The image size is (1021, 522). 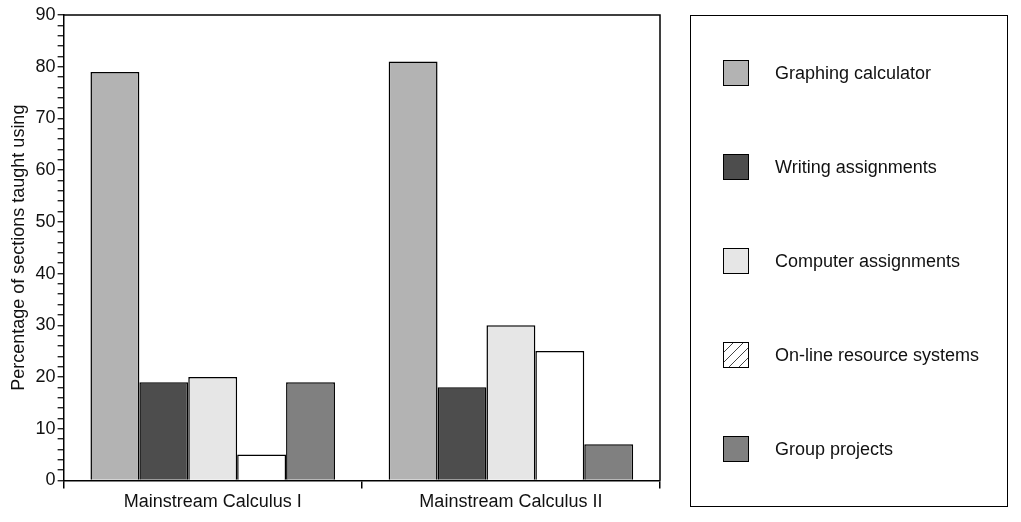 I want to click on y-tick-label: 90, so click(x=45, y=13).